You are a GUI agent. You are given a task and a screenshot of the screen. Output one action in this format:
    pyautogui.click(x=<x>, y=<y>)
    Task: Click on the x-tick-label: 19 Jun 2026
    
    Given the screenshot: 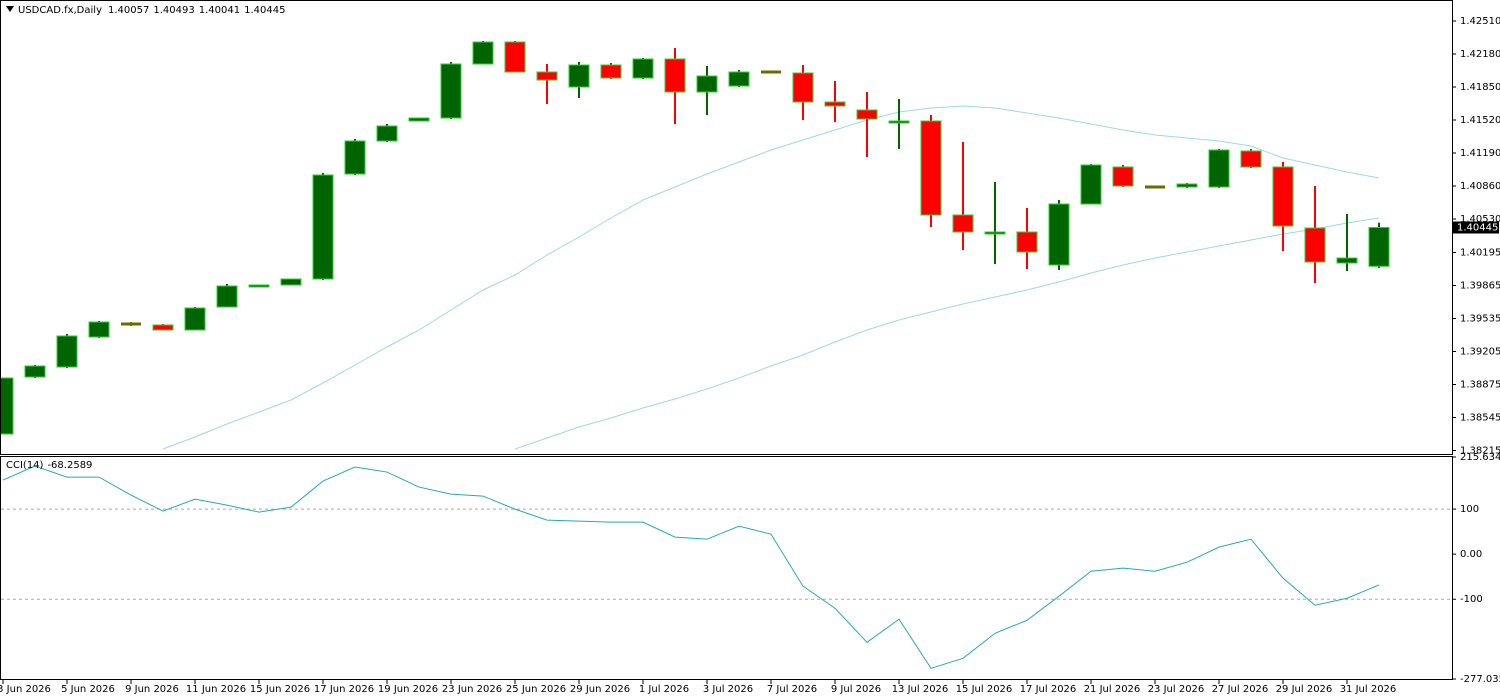 What is the action you would take?
    pyautogui.click(x=408, y=689)
    